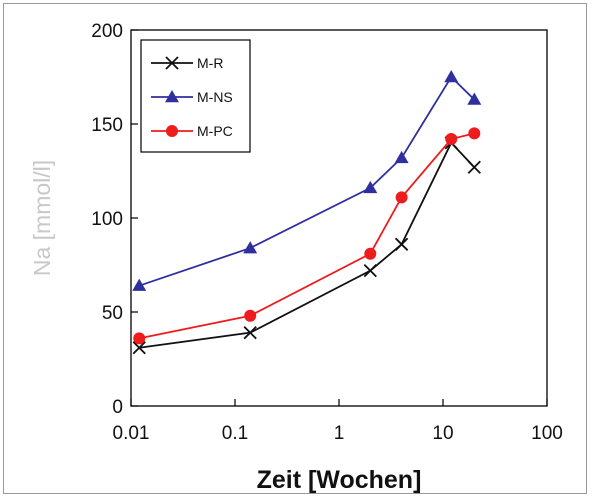 The width and height of the screenshot is (592, 499). I want to click on legend: M-R M-NS M-PC, so click(195, 96).